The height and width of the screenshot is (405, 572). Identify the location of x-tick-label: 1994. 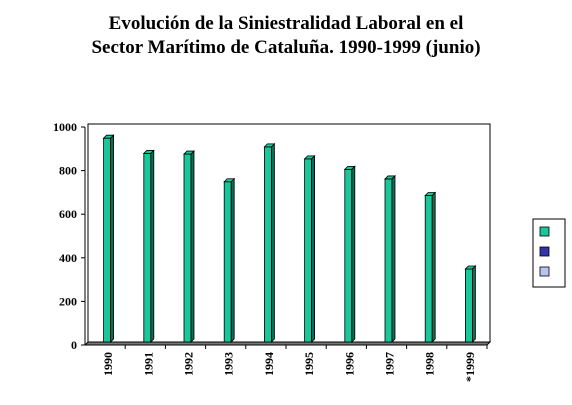
(269, 364).